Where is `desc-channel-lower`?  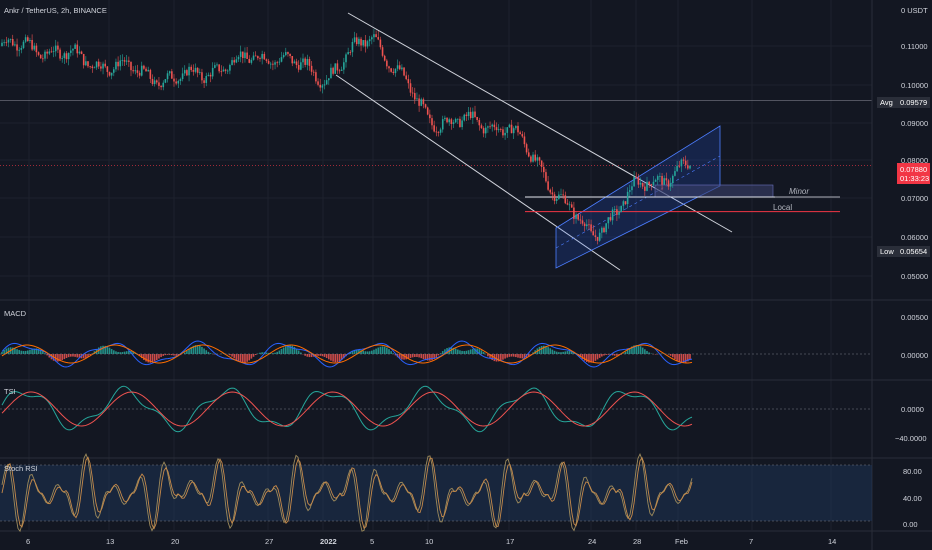
desc-channel-lower is located at coordinates (478, 172).